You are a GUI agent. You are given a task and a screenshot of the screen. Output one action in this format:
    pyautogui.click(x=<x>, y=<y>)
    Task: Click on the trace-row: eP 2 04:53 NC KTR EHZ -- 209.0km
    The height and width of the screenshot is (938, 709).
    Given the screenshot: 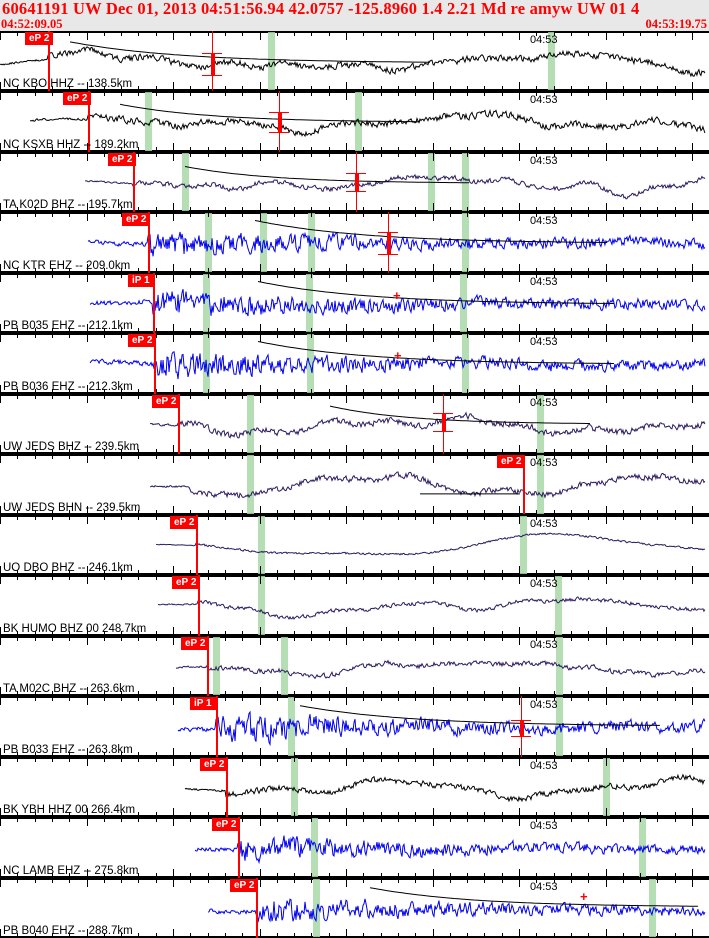 What is the action you would take?
    pyautogui.click(x=354, y=242)
    